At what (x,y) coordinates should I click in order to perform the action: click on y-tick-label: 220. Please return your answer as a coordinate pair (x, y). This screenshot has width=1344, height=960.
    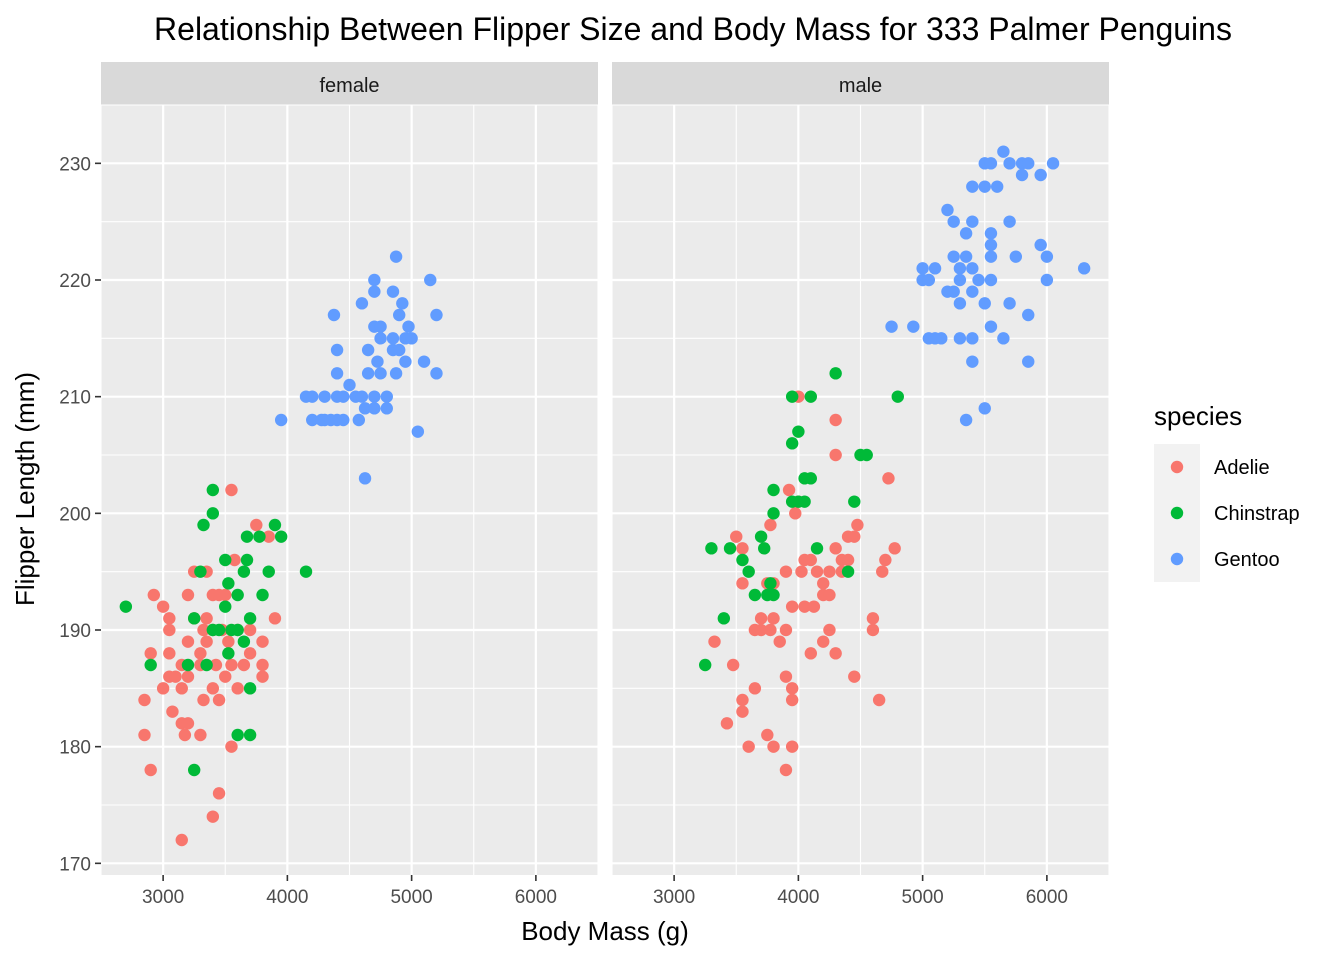
    Looking at the image, I should click on (75, 281).